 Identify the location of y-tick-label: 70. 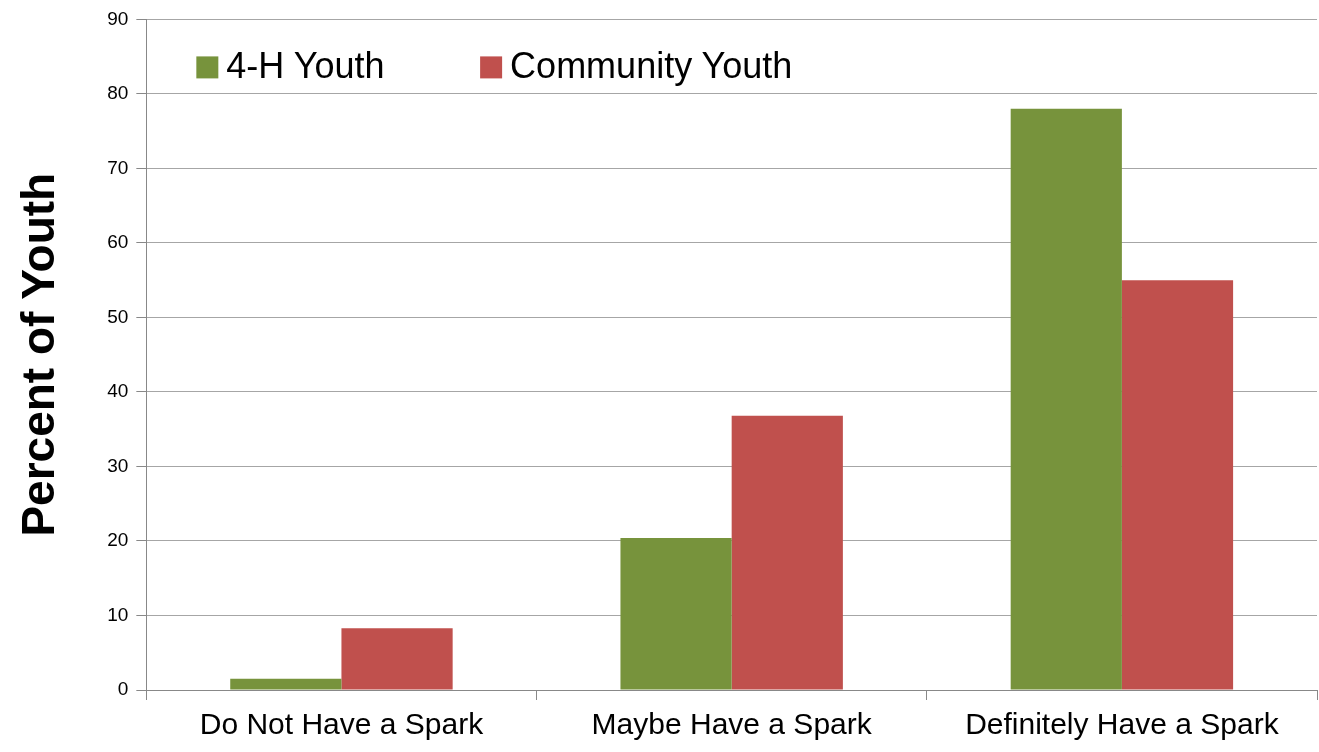
(118, 167).